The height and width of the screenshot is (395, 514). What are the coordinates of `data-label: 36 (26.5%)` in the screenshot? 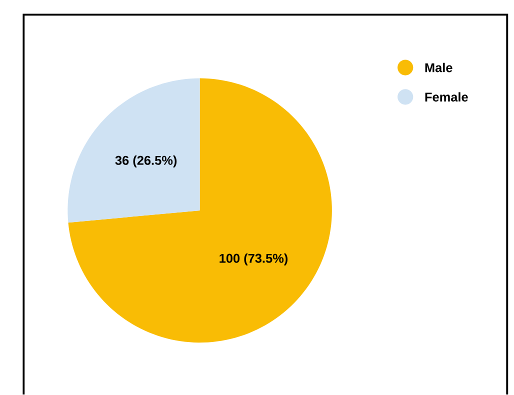 It's located at (146, 161).